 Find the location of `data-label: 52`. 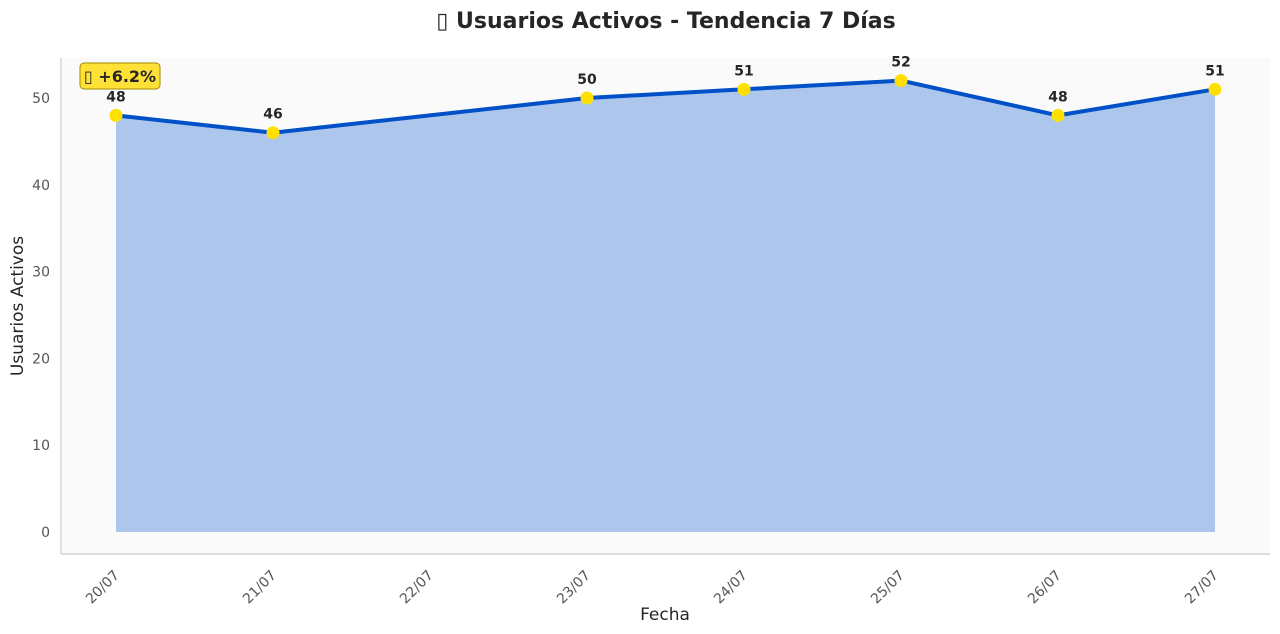

data-label: 52 is located at coordinates (900, 63).